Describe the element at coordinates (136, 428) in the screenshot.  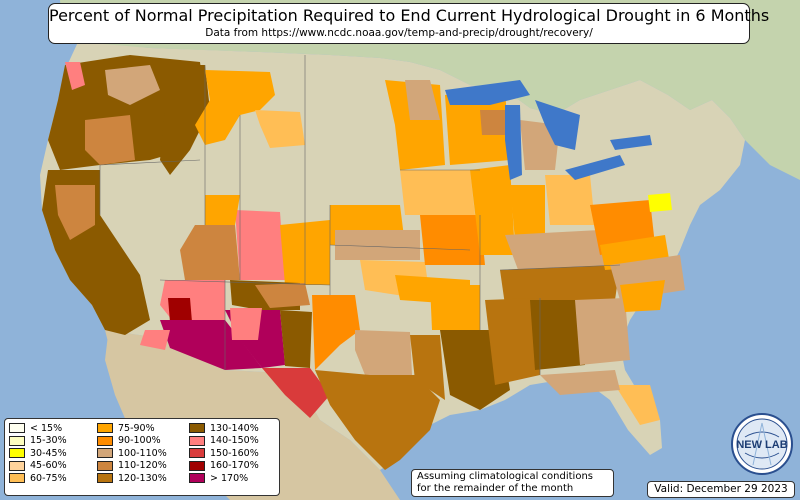
I see `legend-label: 75-90%` at that location.